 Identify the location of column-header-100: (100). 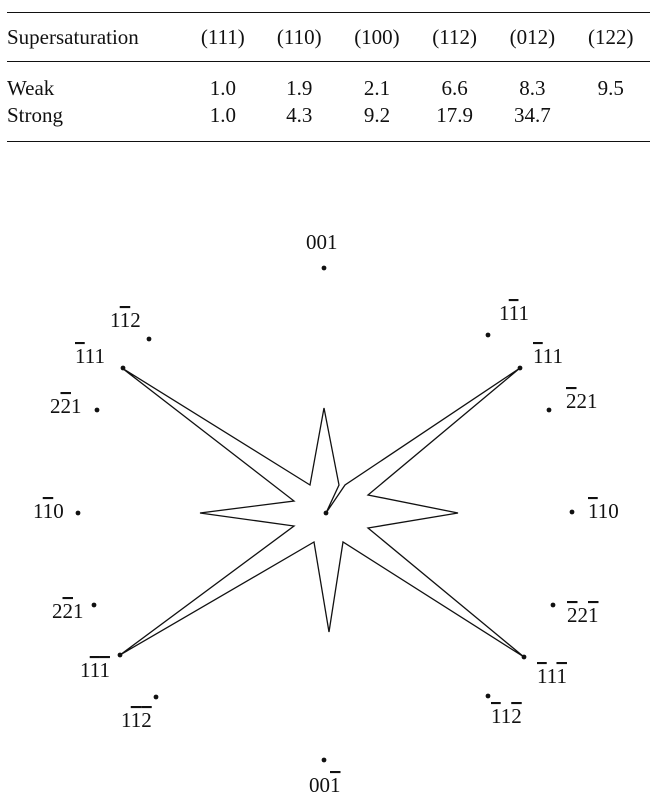
(377, 36).